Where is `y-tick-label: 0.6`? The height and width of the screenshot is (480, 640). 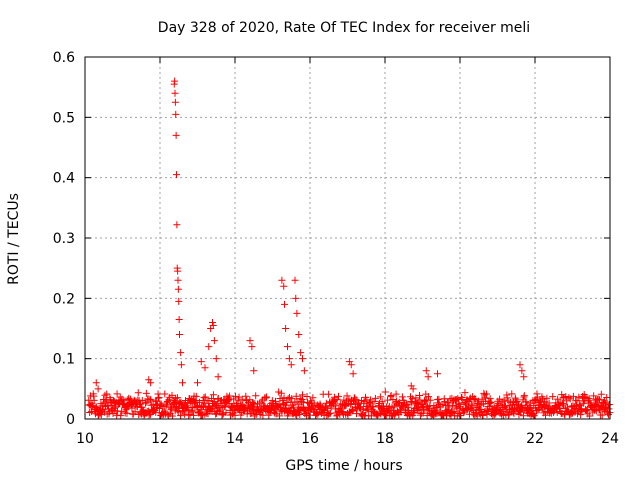
y-tick-label: 0.6 is located at coordinates (64, 58).